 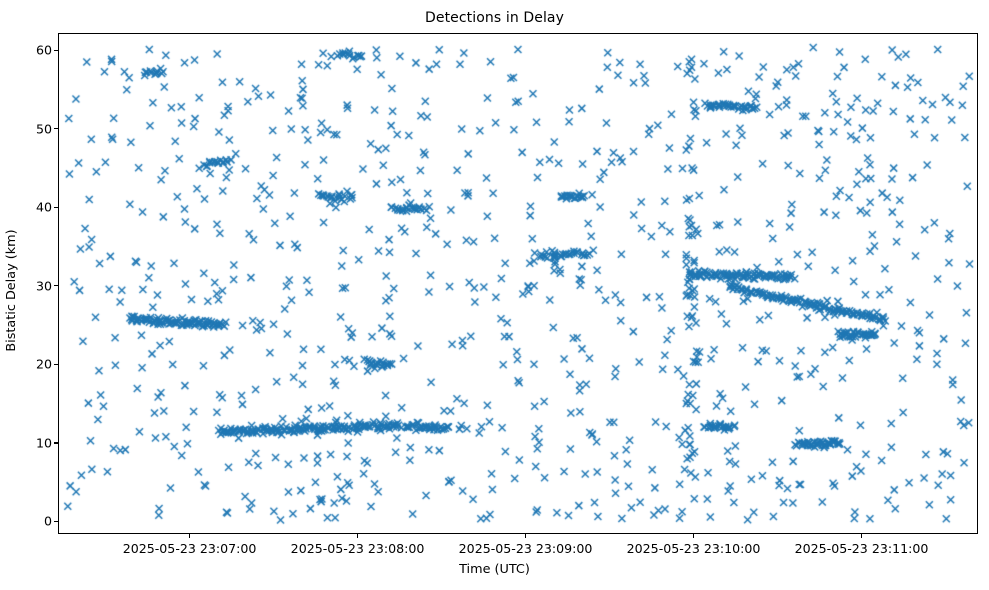 I want to click on x-tick-label: 2025-05-23 23:09:00, so click(x=525, y=548).